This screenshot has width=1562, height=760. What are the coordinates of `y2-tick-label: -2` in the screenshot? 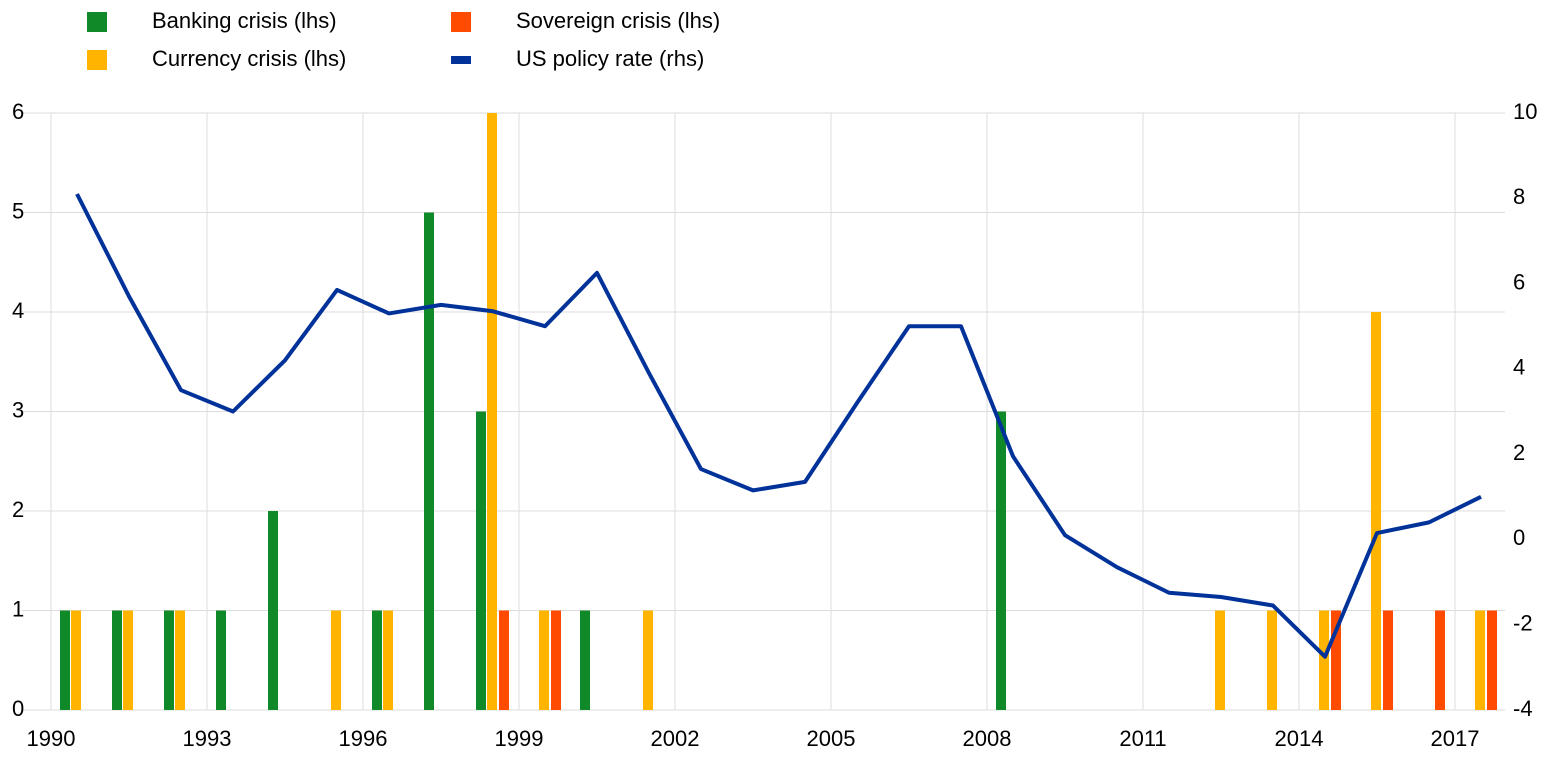 It's located at (1523, 623).